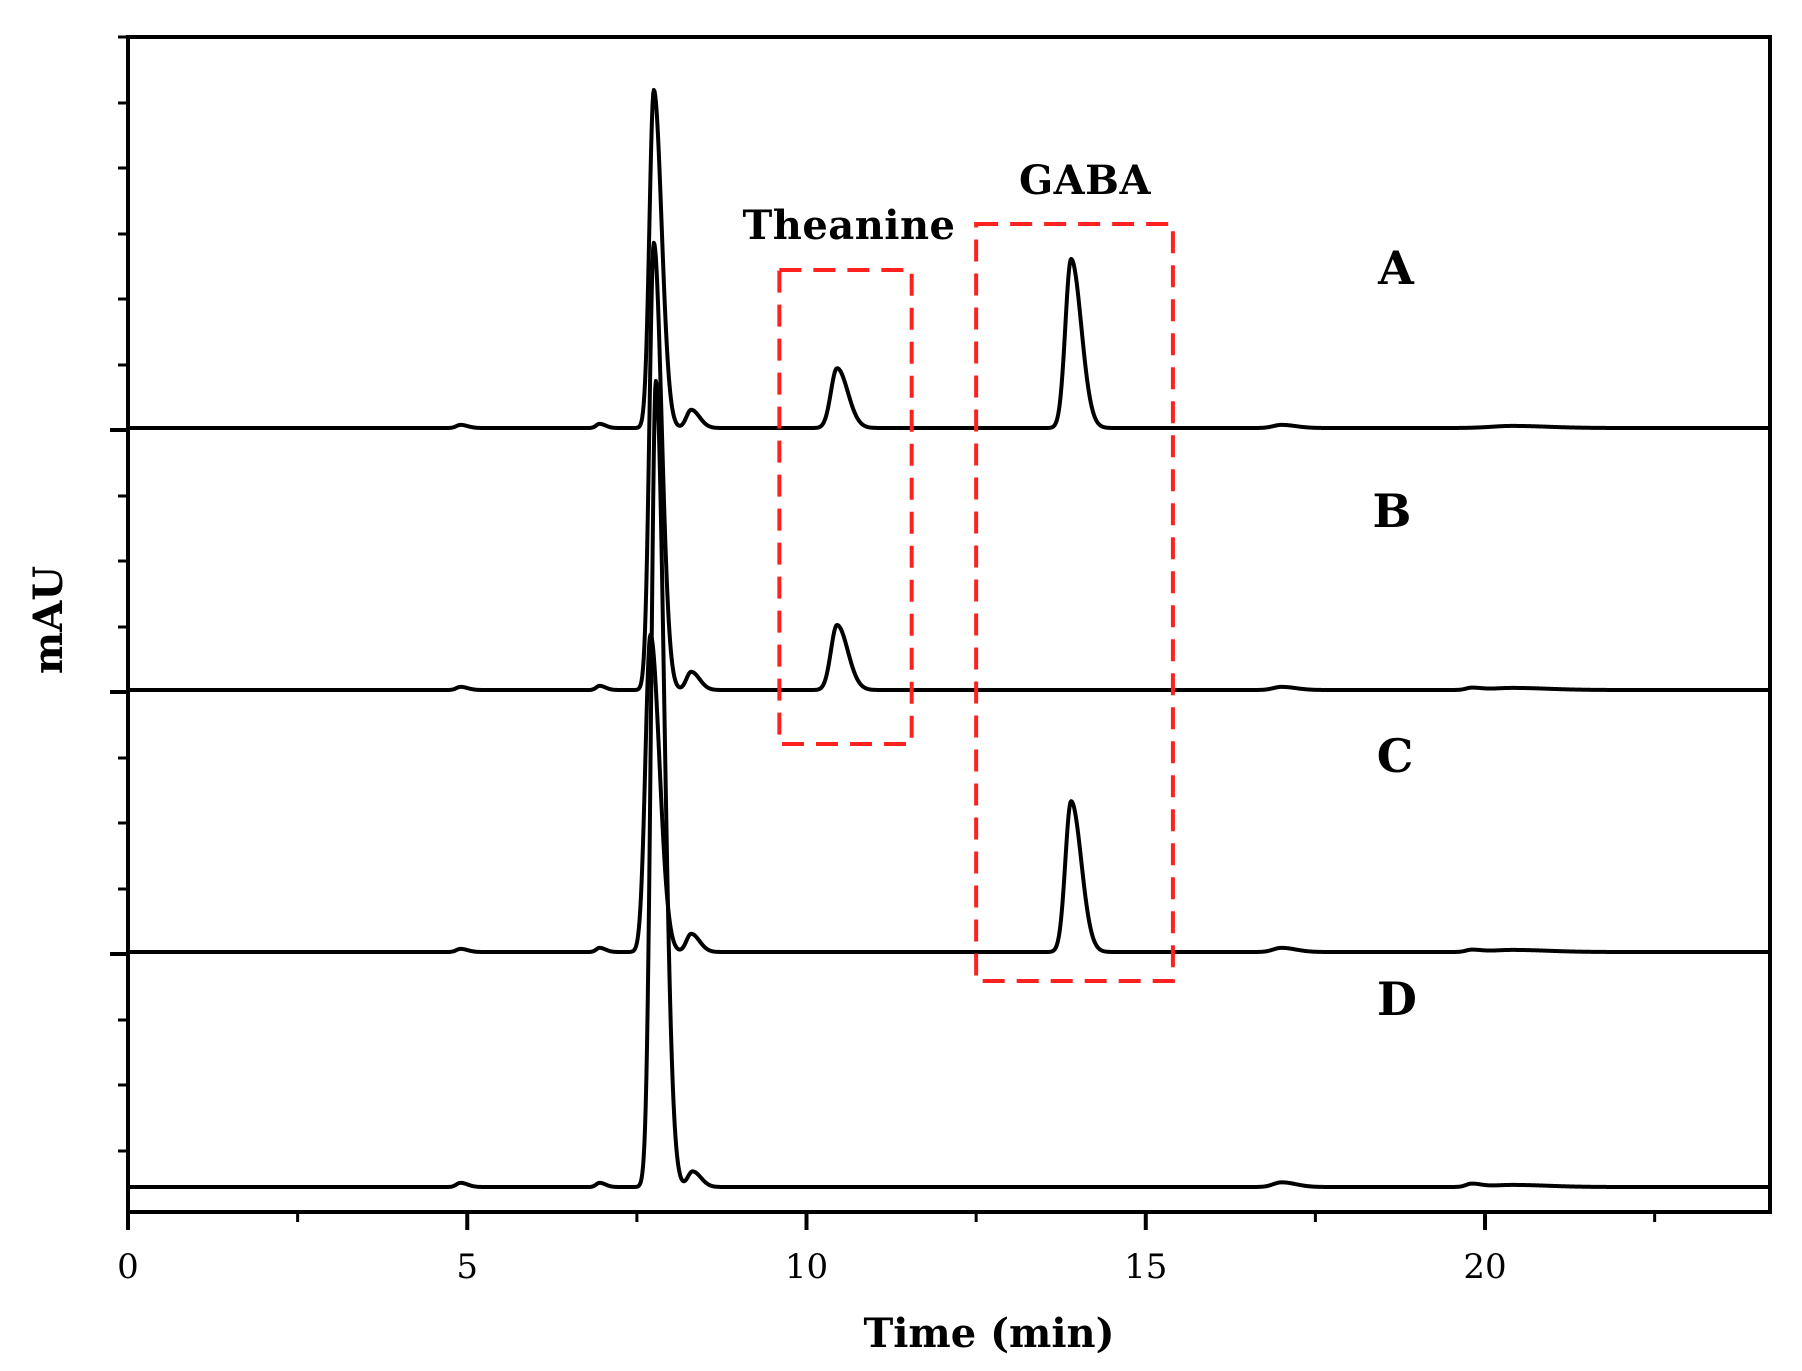 The width and height of the screenshot is (1802, 1371). What do you see at coordinates (48, 620) in the screenshot?
I see `y-axis-label: mAU` at bounding box center [48, 620].